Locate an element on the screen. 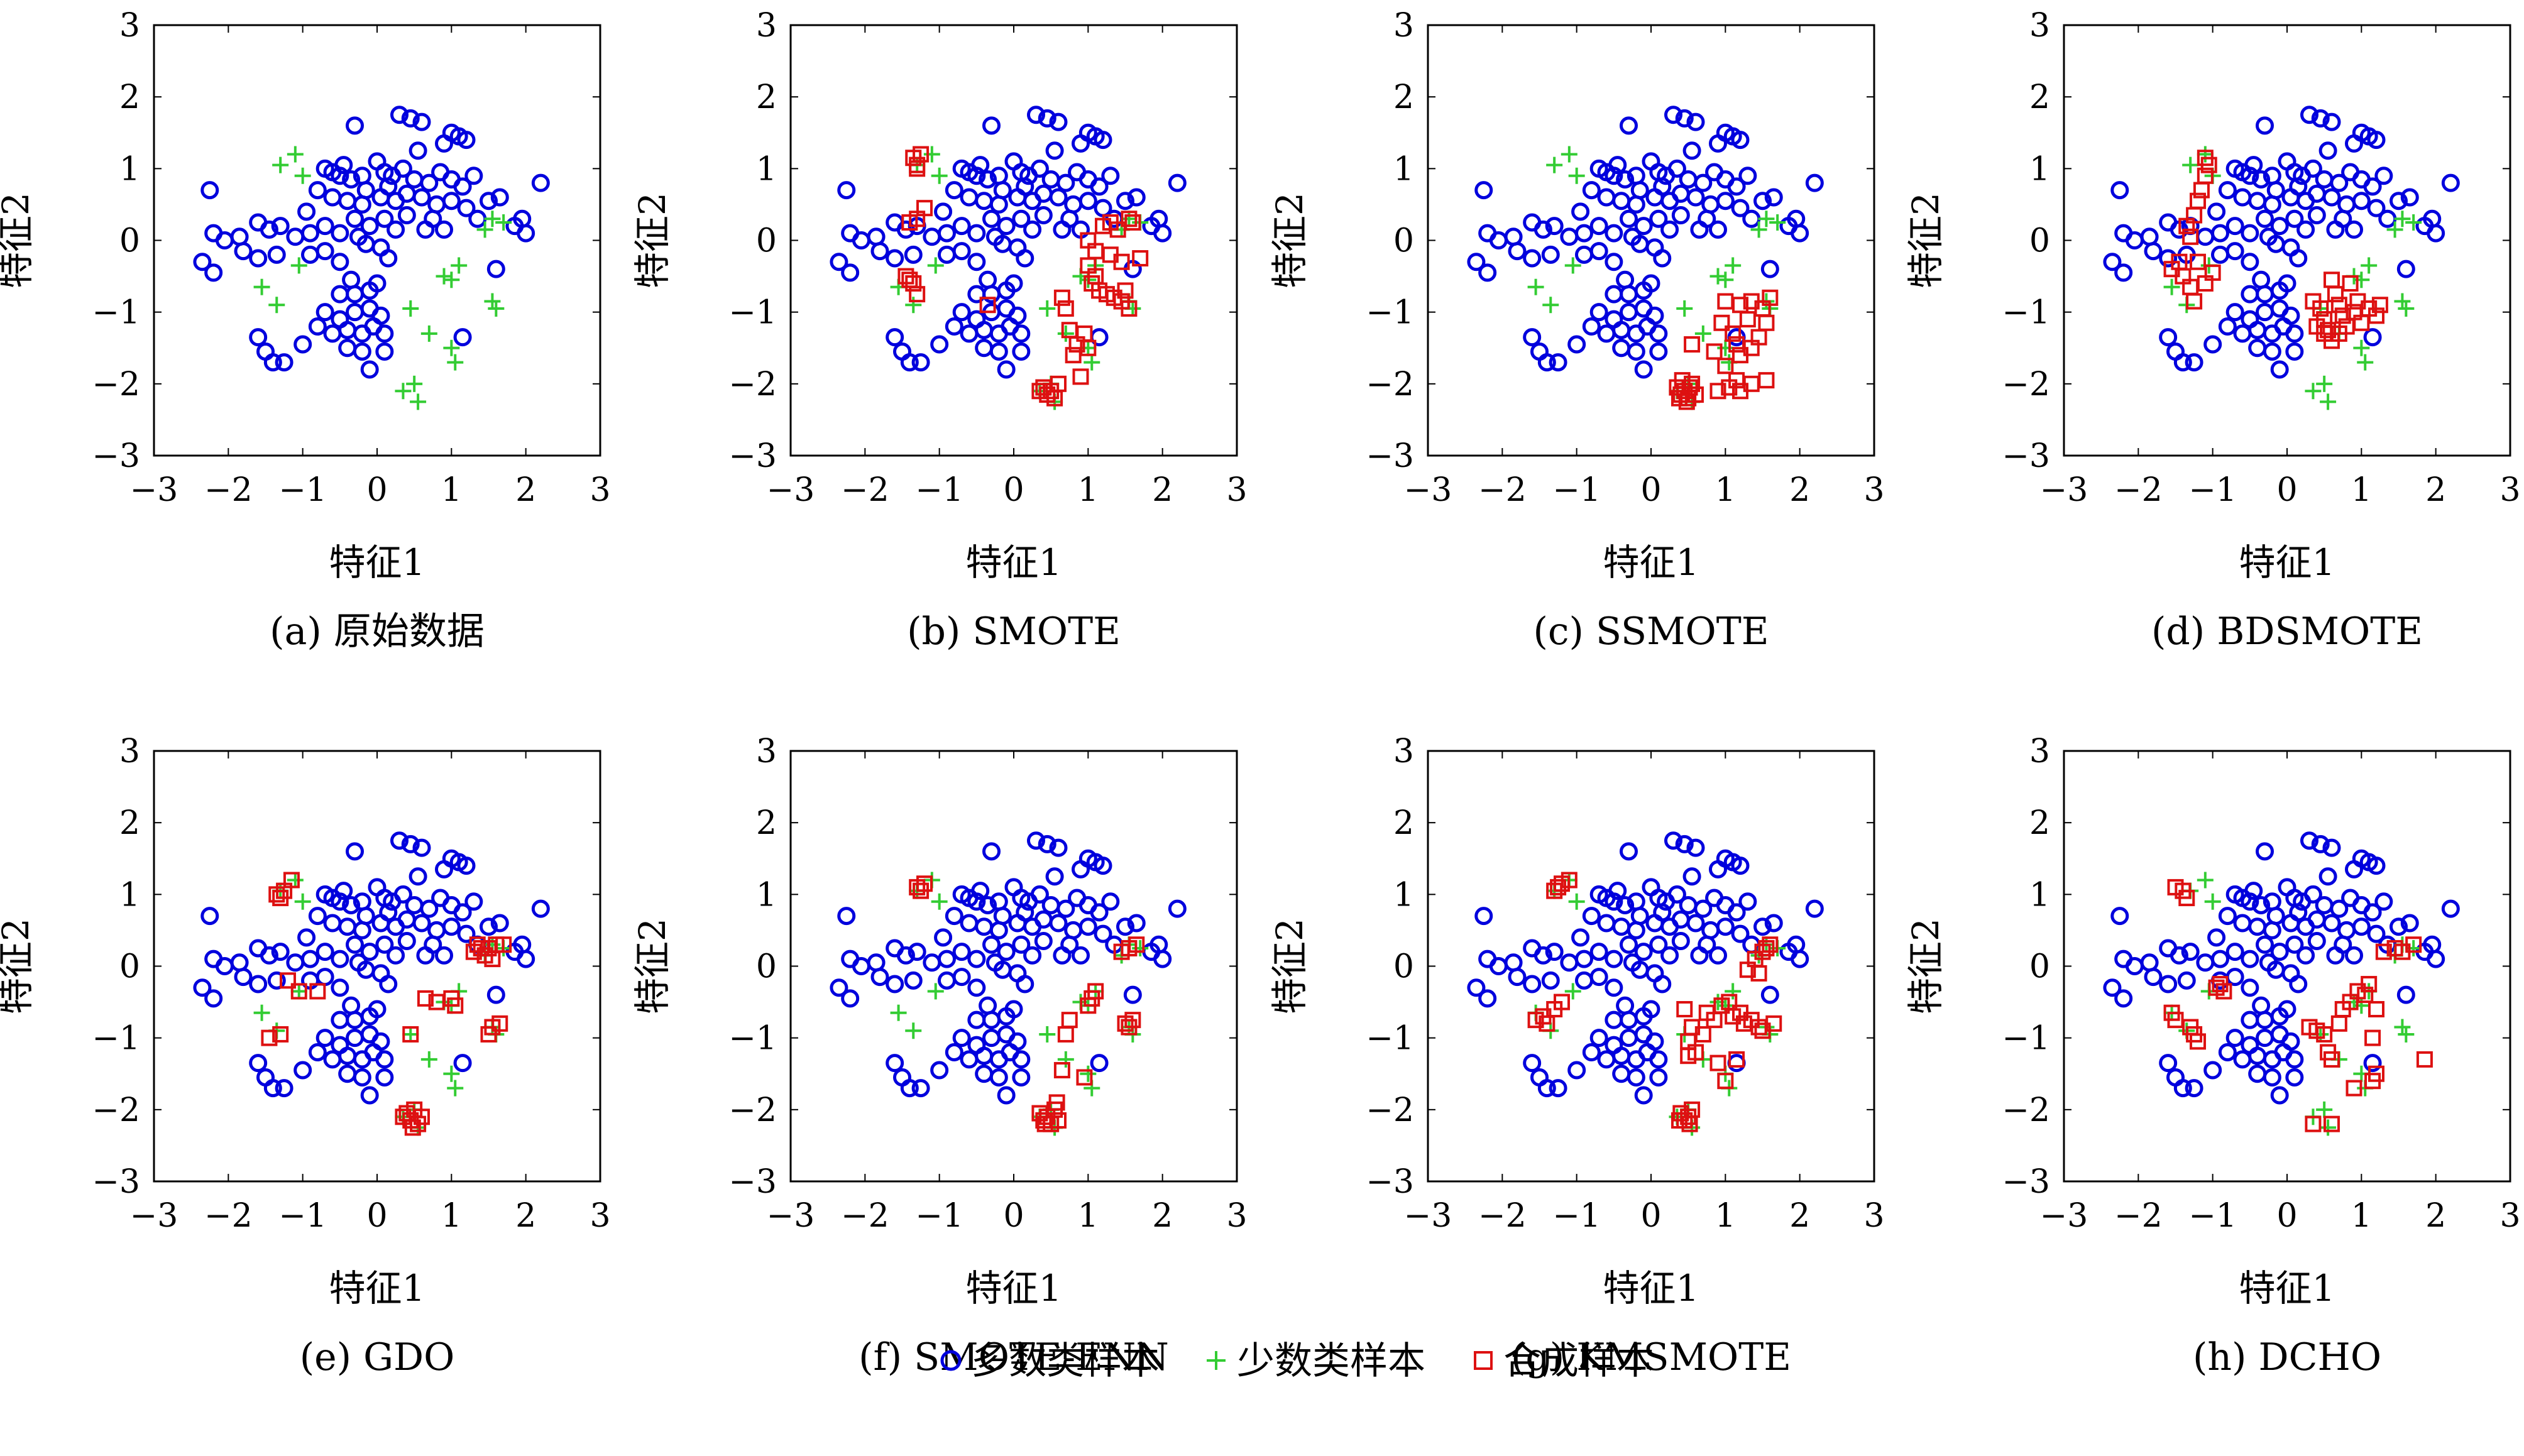  x-axis-label: 特征1 is located at coordinates (2287, 562).